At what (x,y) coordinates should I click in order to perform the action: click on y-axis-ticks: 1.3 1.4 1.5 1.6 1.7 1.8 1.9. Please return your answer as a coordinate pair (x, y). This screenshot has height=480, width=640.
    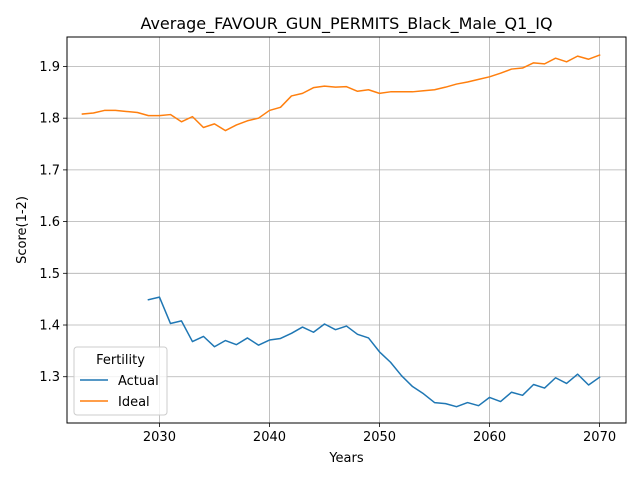
    Looking at the image, I should click on (53, 222).